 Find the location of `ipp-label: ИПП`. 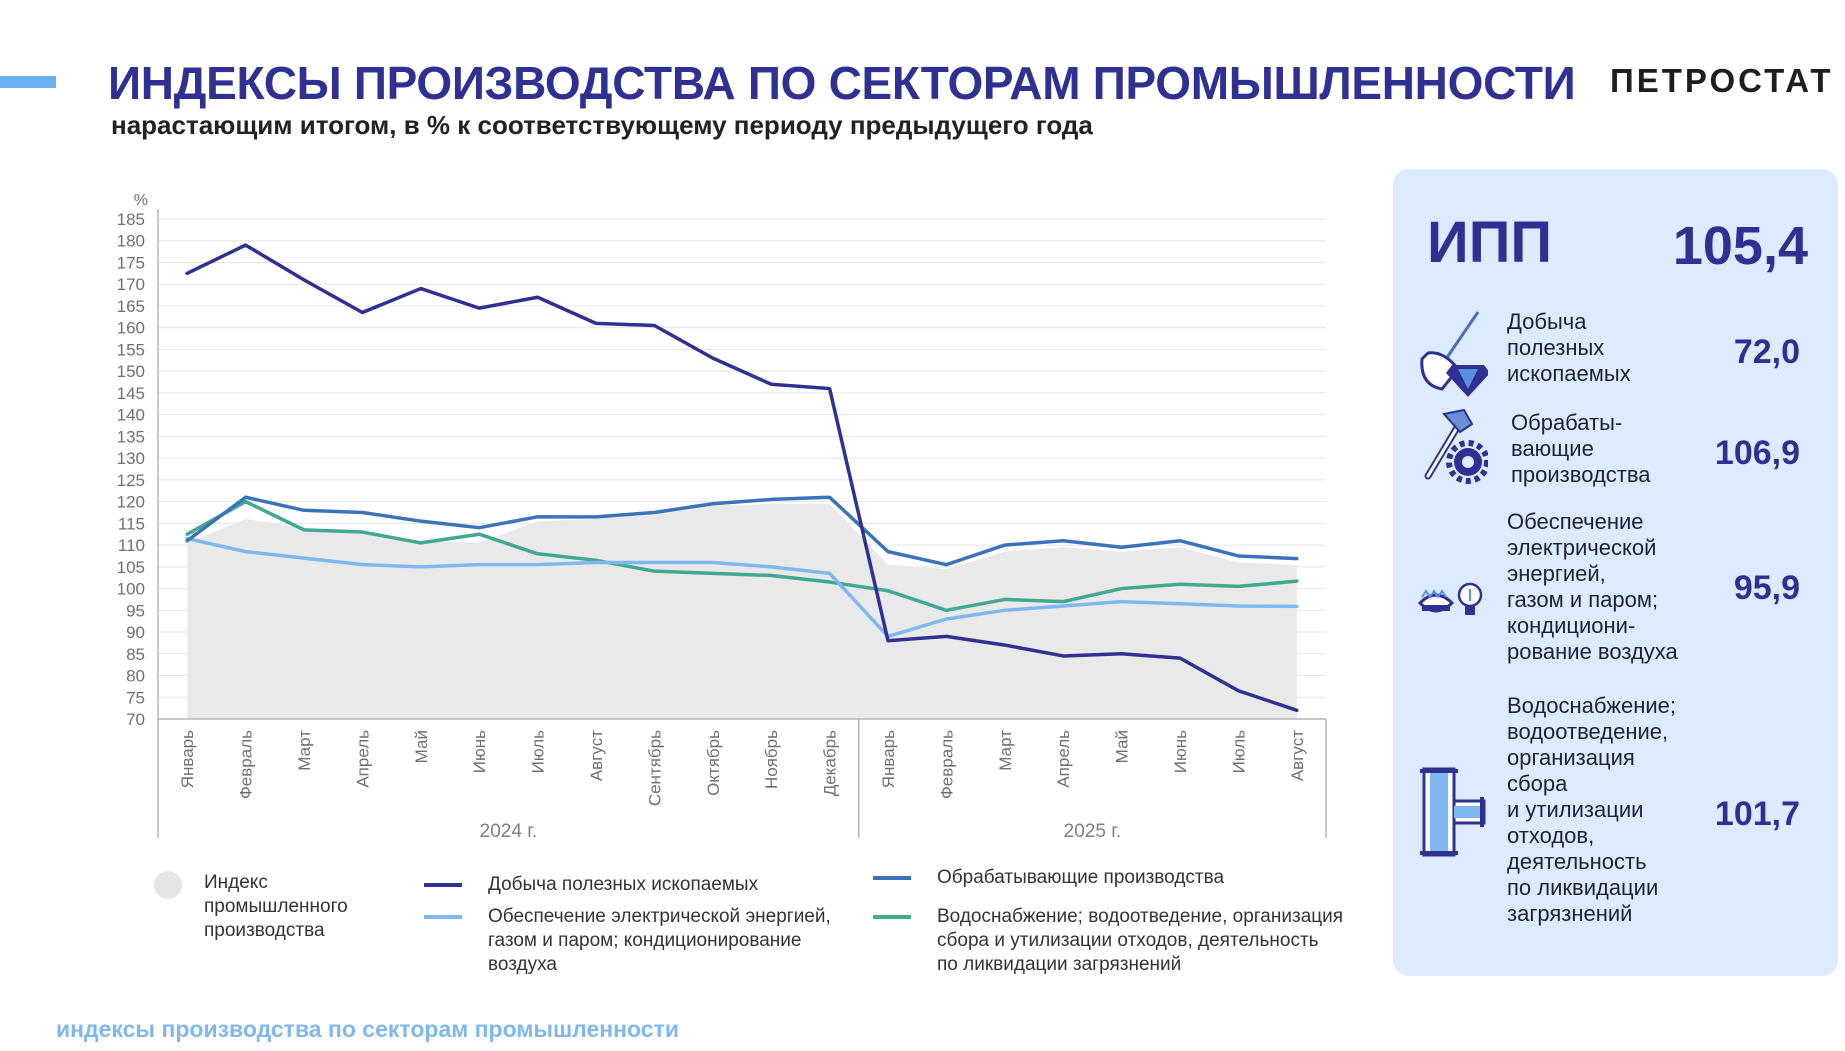

ipp-label: ИПП is located at coordinates (1490, 242).